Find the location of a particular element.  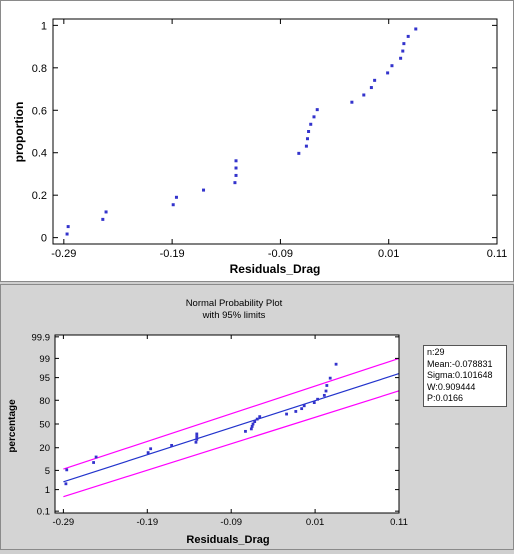

stat-w: W:0.909444 is located at coordinates (451, 386).